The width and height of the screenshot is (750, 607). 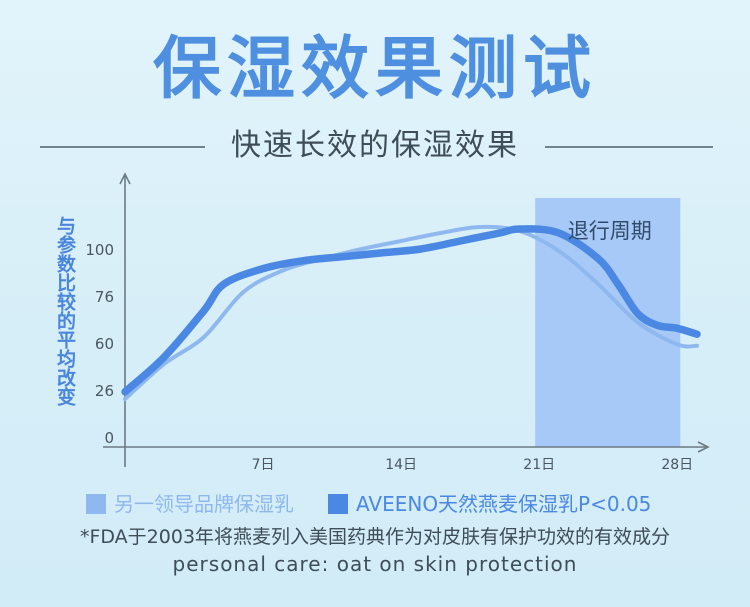 What do you see at coordinates (401, 465) in the screenshot?
I see `x-tick-label: 14日` at bounding box center [401, 465].